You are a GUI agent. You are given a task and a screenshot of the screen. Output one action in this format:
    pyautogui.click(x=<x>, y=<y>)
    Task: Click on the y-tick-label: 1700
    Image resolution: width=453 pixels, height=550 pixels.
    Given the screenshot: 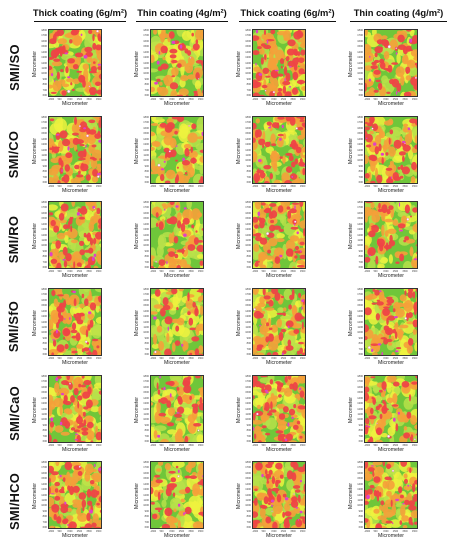 What is the action you would take?
    pyautogui.click(x=146, y=123)
    